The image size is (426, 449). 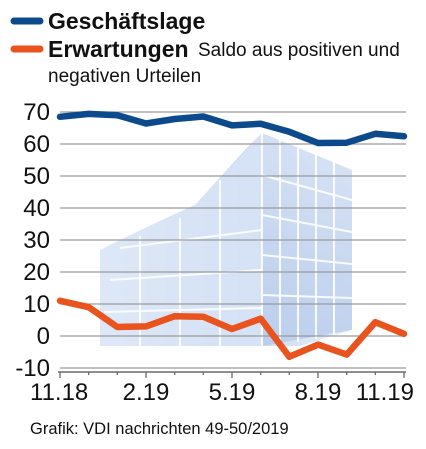 What do you see at coordinates (43, 336) in the screenshot?
I see `y-tick-label: 0` at bounding box center [43, 336].